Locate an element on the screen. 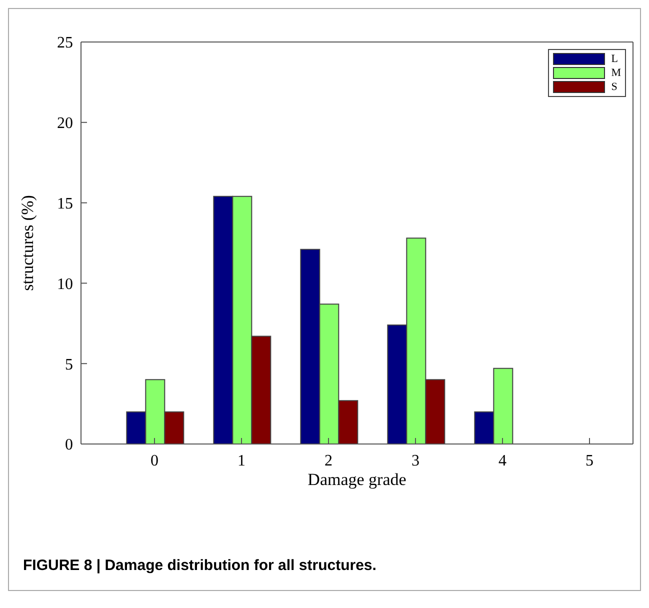 Image resolution: width=649 pixels, height=608 pixels. x-tick-label: 1 is located at coordinates (242, 461).